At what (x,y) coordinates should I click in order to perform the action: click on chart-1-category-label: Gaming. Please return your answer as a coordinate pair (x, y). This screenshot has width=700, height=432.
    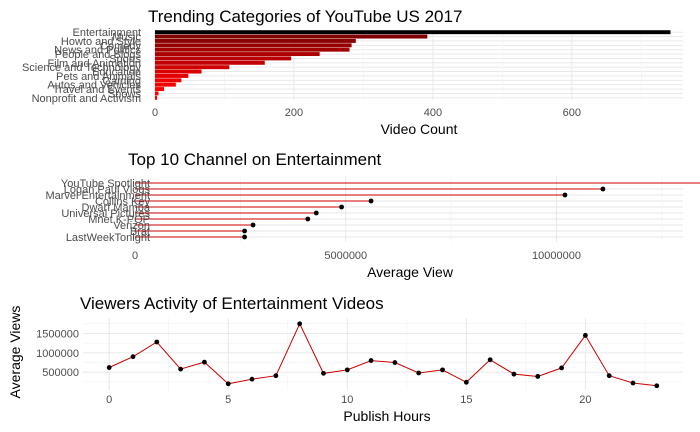
    Looking at the image, I should click on (121, 81).